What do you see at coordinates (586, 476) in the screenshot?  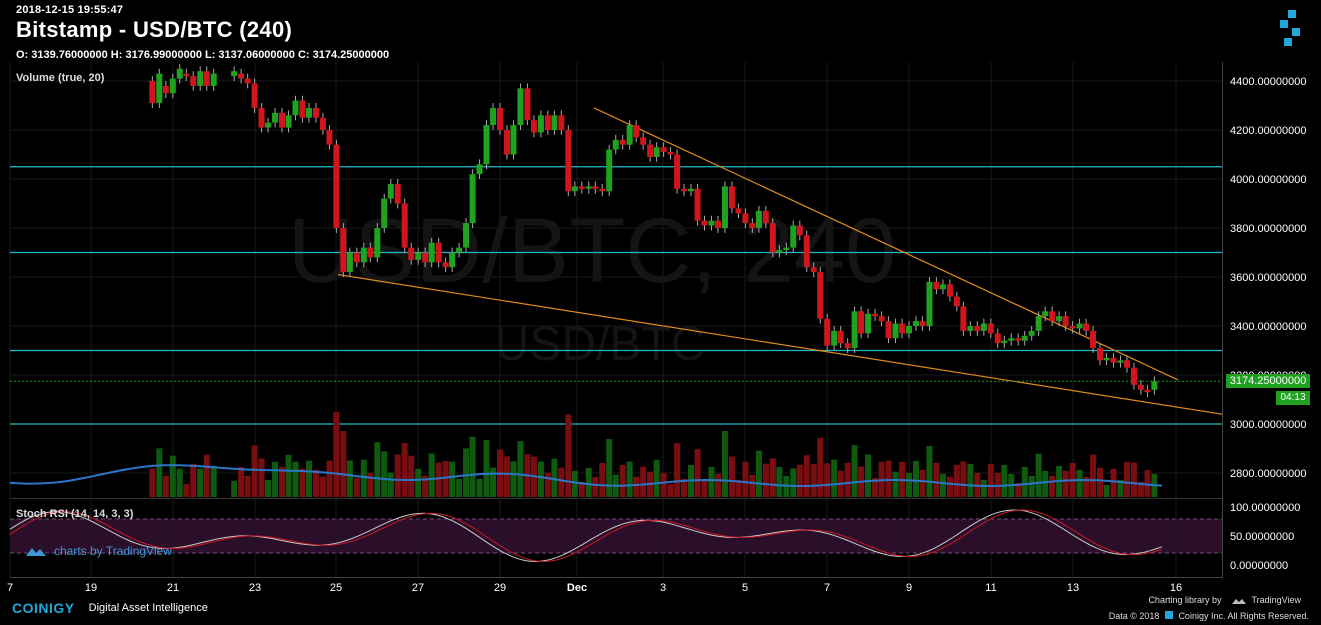 I see `volume-moving-average-line` at bounding box center [586, 476].